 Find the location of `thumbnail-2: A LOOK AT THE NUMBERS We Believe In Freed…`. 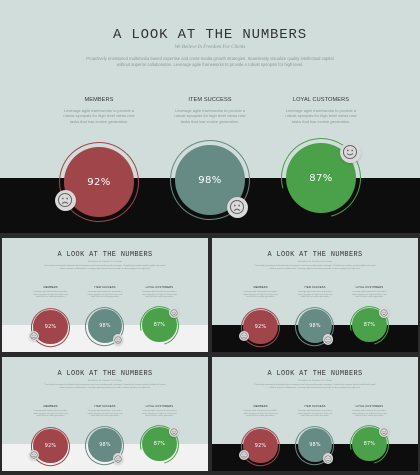

thumbnail-2: A LOOK AT THE NUMBERS We Believe In Freed… is located at coordinates (315, 295).